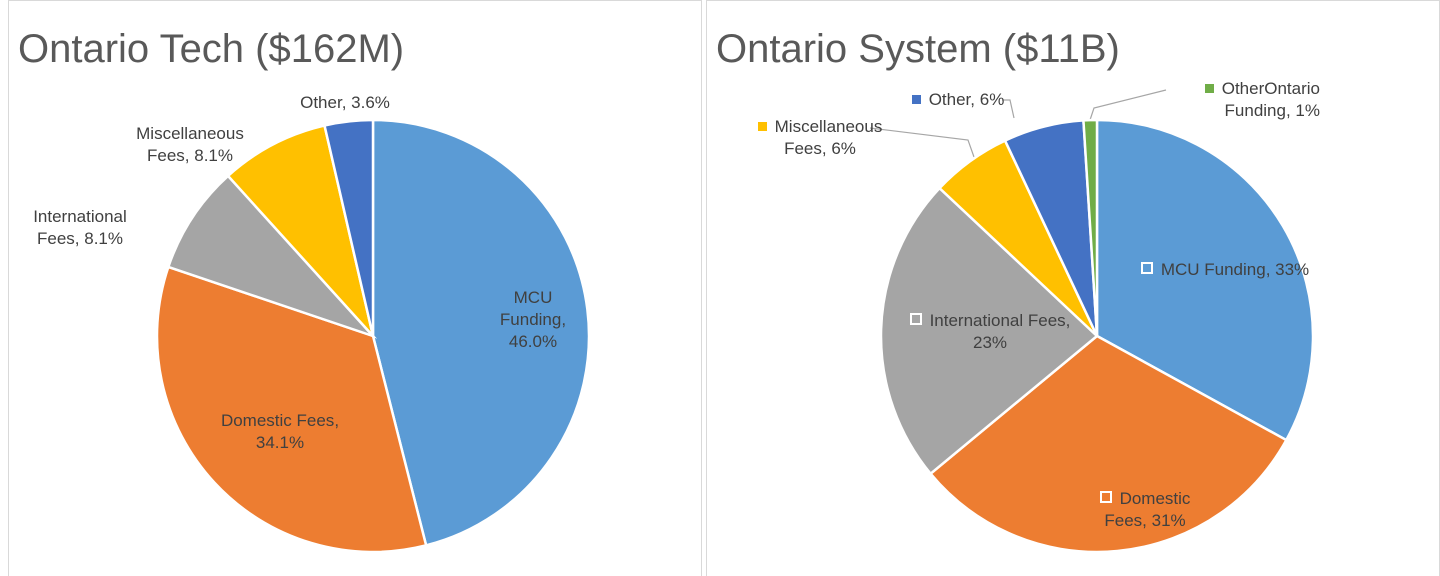 Image resolution: width=1440 pixels, height=576 pixels. I want to click on data-label: Miscellaneous Fees6%, so click(820, 138).